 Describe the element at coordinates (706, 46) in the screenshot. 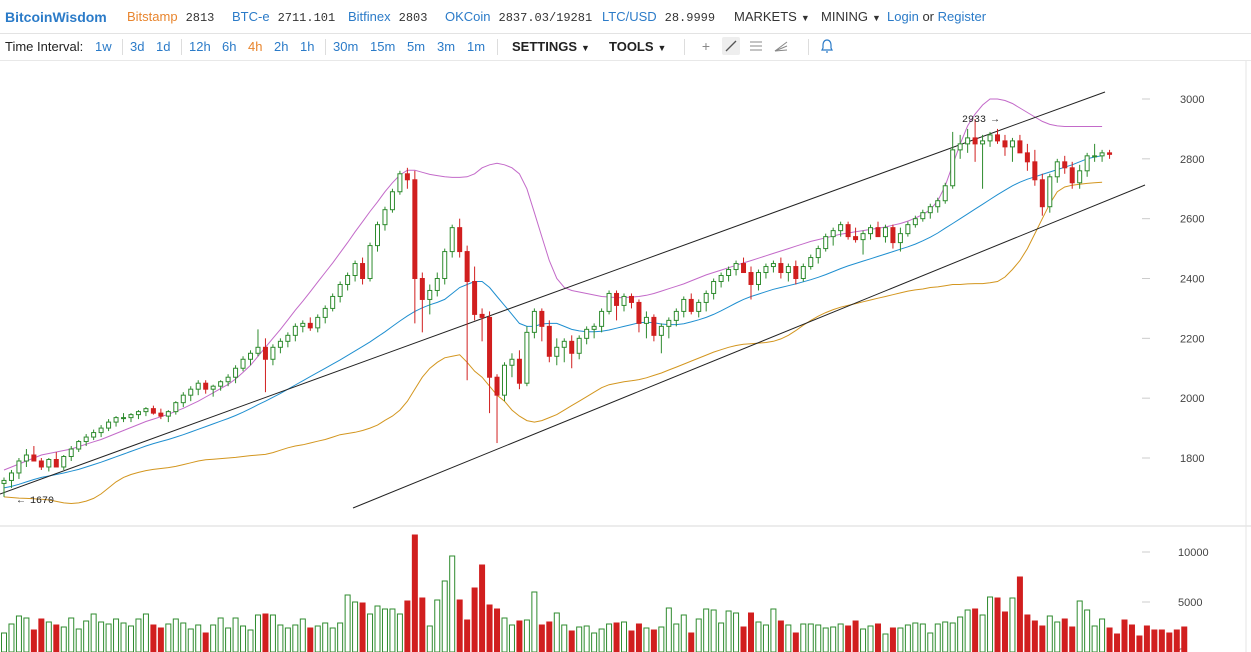

I see `crosshair-icon: +` at that location.